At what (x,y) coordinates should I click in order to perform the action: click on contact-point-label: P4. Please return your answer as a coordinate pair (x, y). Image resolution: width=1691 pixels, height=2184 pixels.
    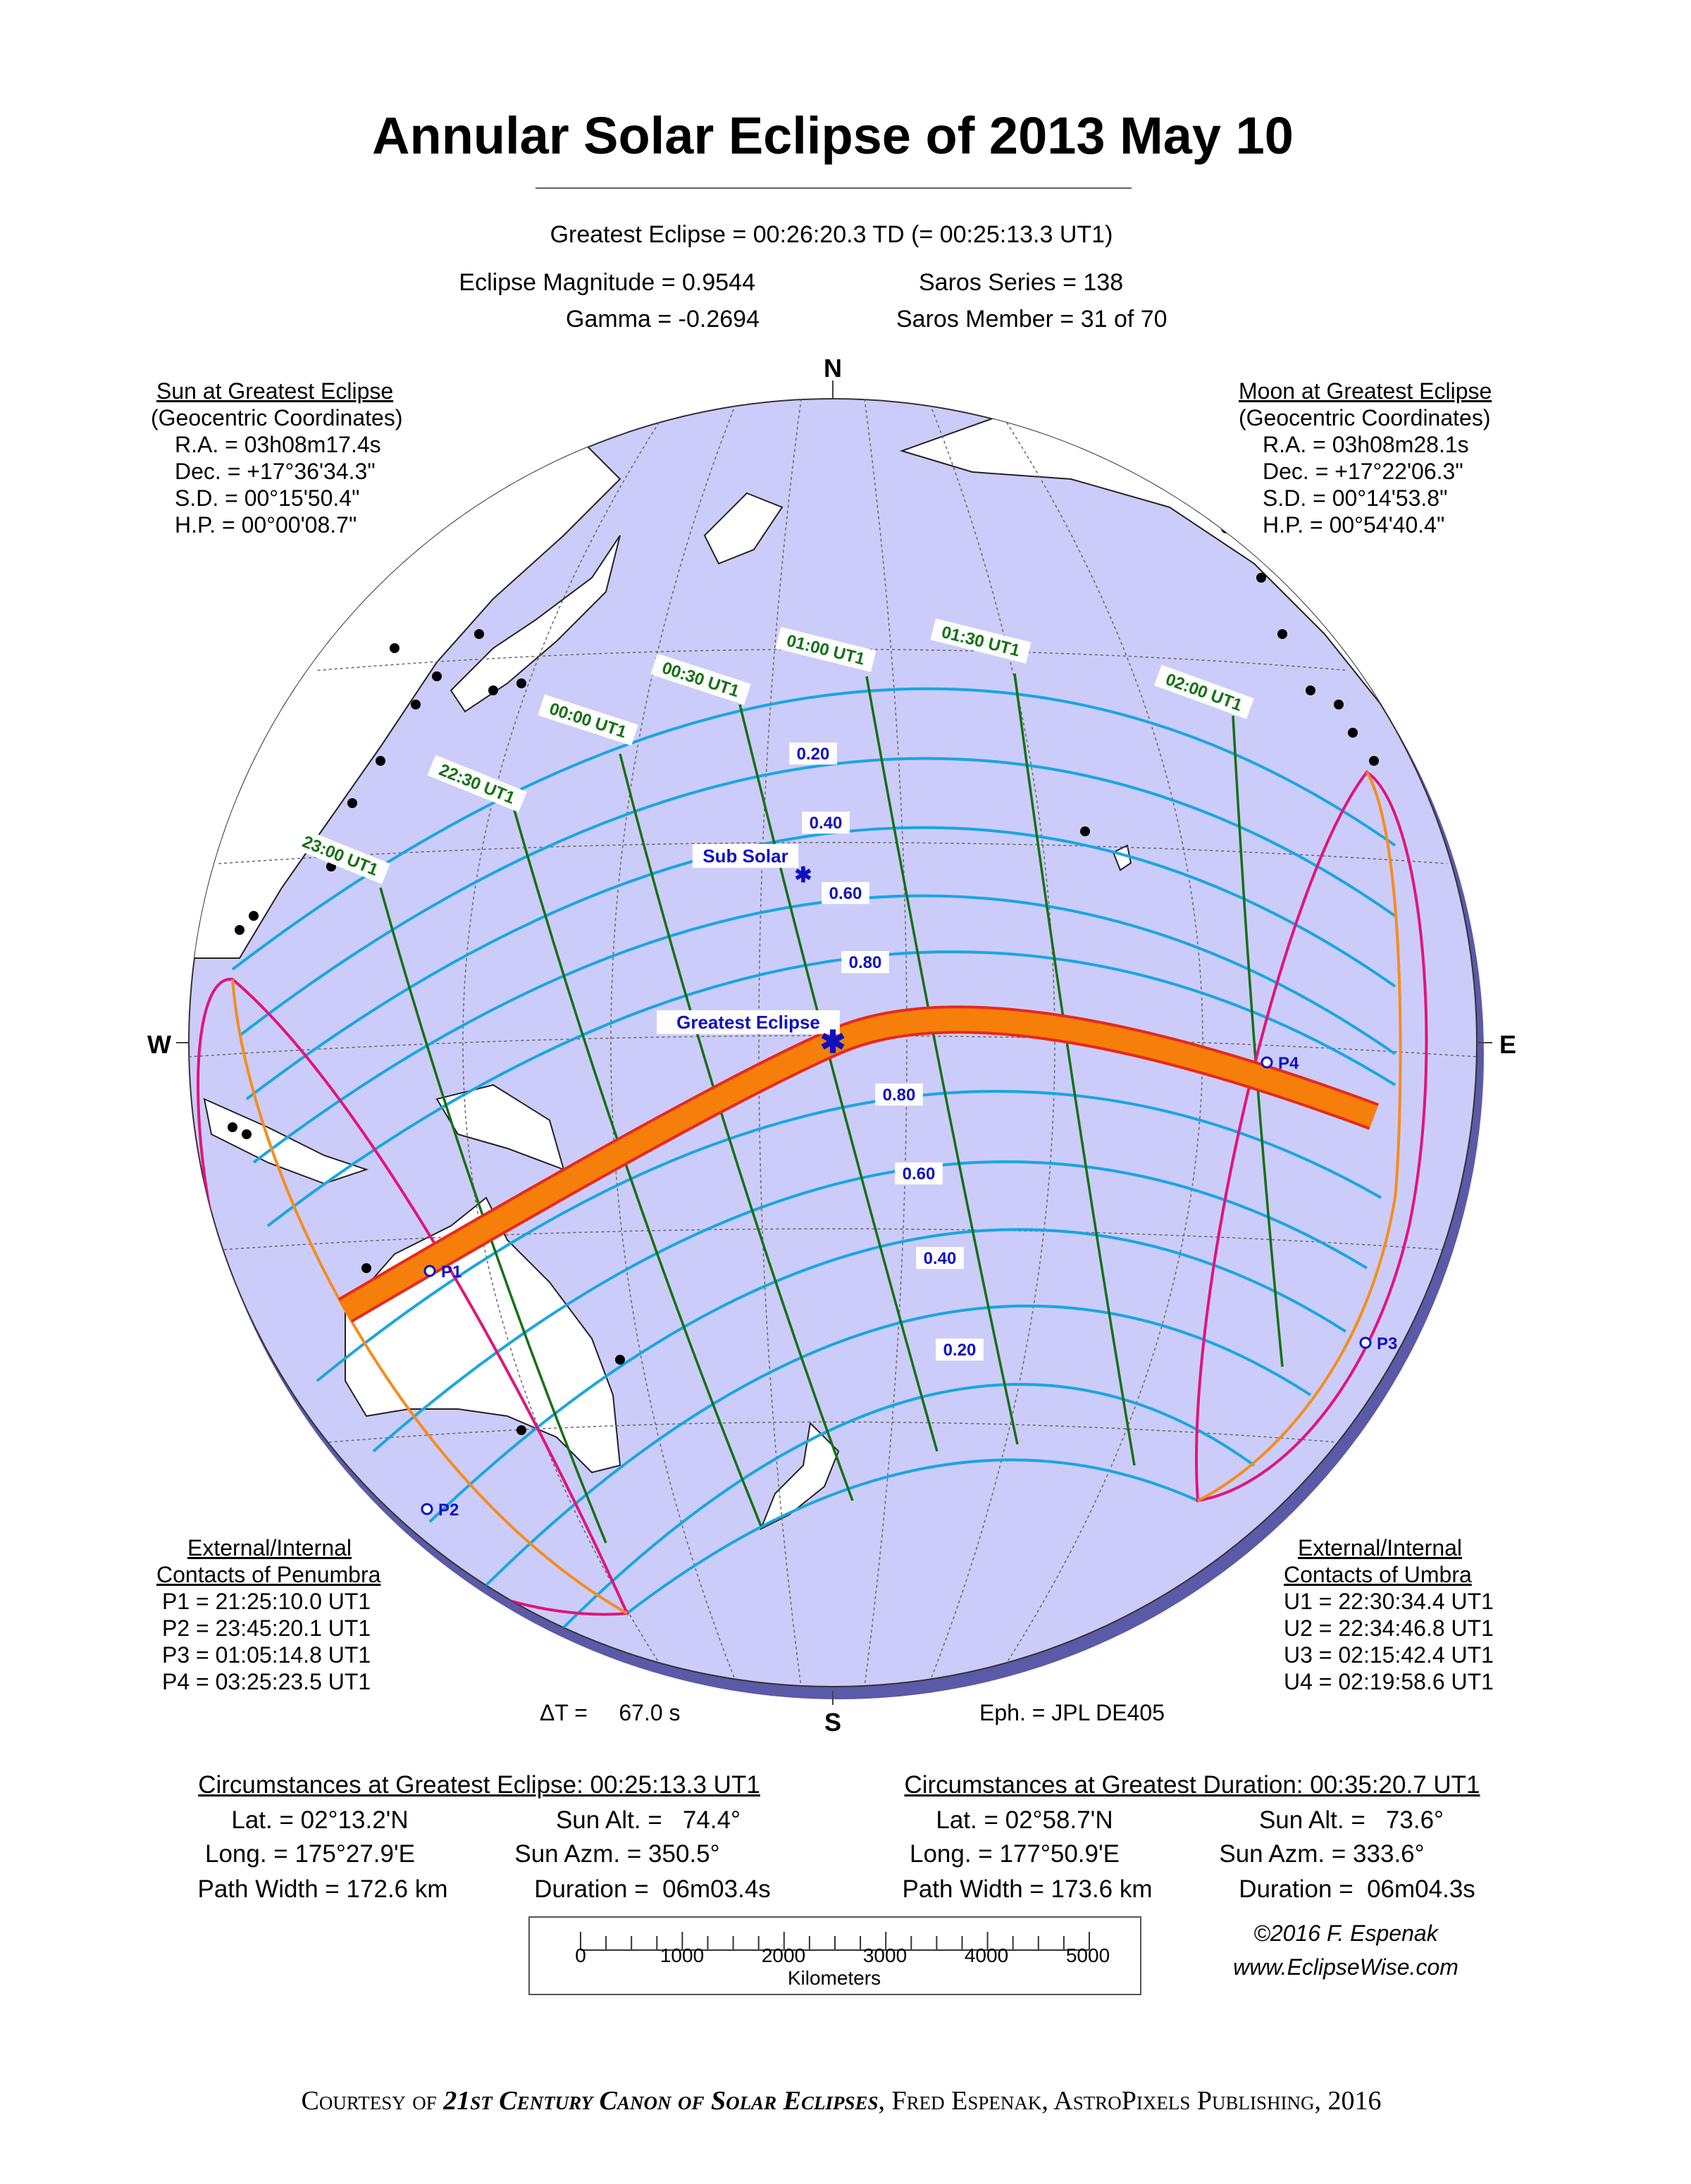
    Looking at the image, I should click on (1288, 1063).